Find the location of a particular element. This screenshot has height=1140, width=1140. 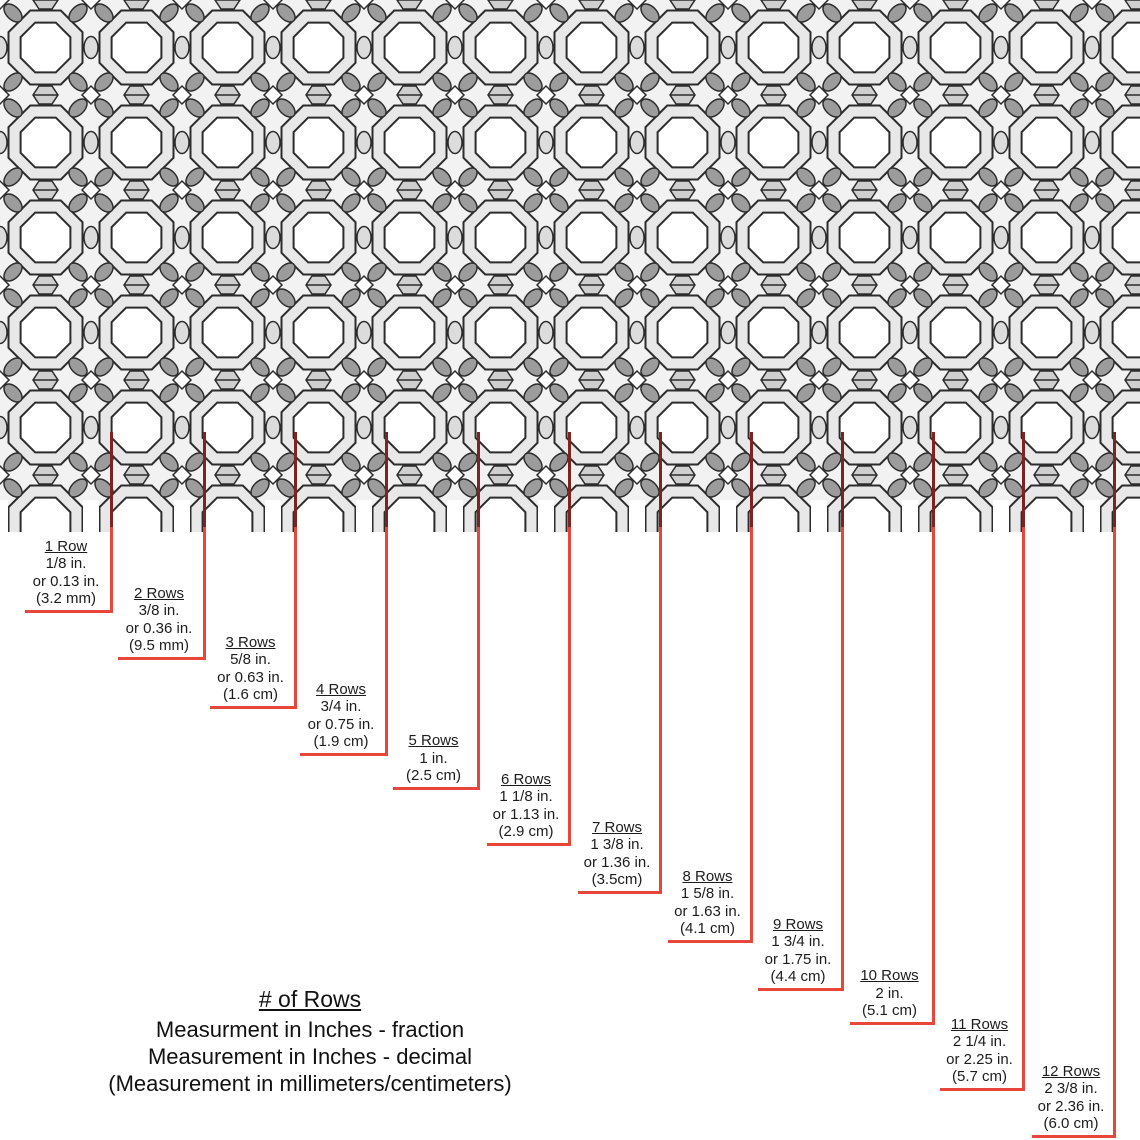

measurement-decimal: or 2.25 in. is located at coordinates (979, 1059).